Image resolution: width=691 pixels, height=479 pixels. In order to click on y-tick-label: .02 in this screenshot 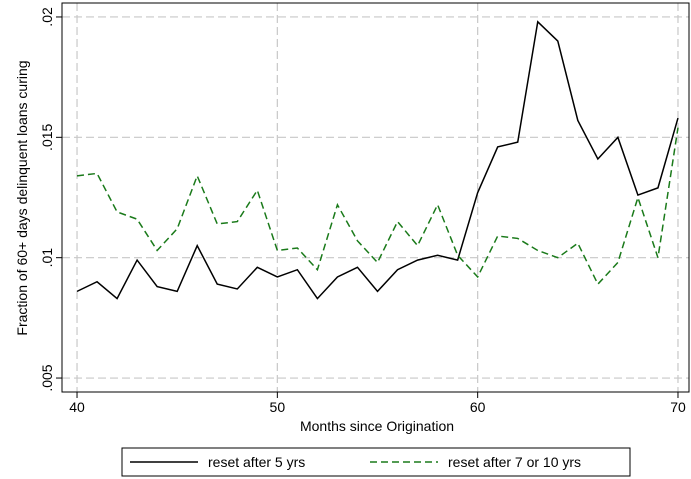, I will do `click(47, 17)`.